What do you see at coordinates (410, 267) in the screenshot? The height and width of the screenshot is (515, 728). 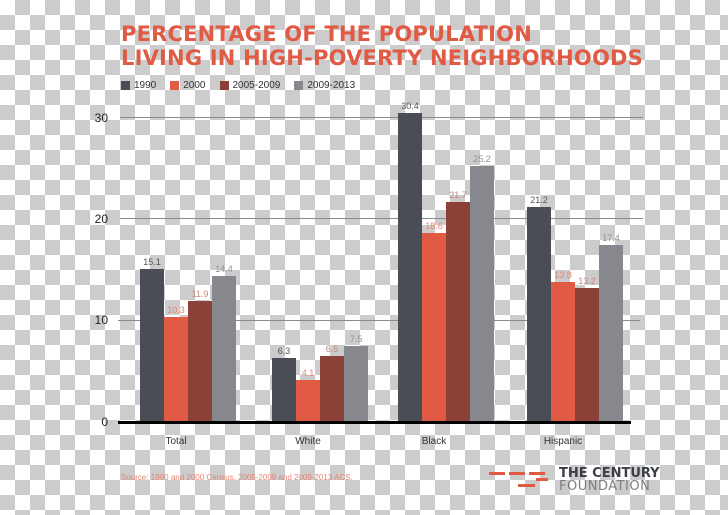 I see `bar-black-1990` at bounding box center [410, 267].